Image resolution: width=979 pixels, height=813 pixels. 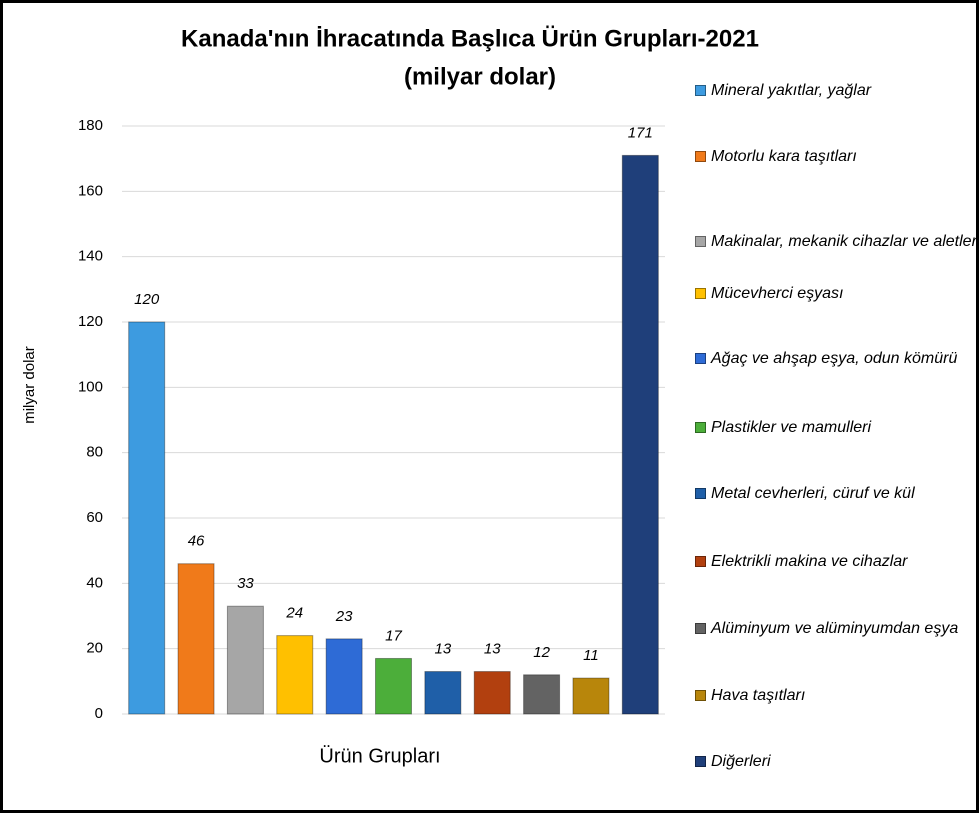 What do you see at coordinates (791, 90) in the screenshot?
I see `legend-label: Mineral yakıtlar, yağlar` at bounding box center [791, 90].